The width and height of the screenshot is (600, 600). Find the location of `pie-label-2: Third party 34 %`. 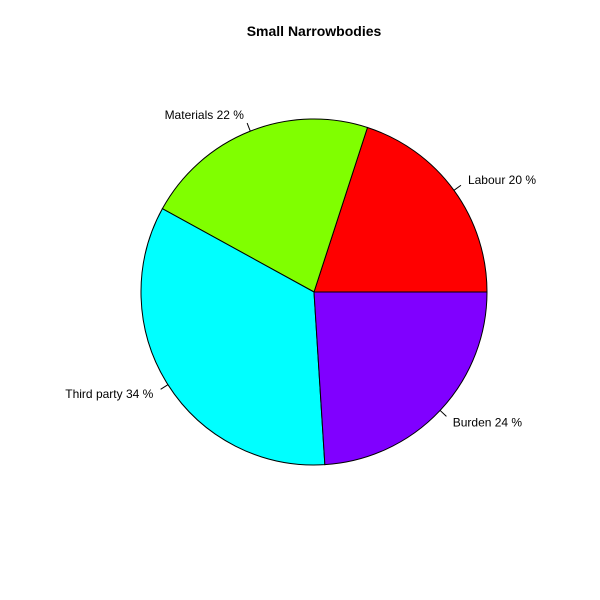

pie-label-2: Third party 34 % is located at coordinates (109, 394).